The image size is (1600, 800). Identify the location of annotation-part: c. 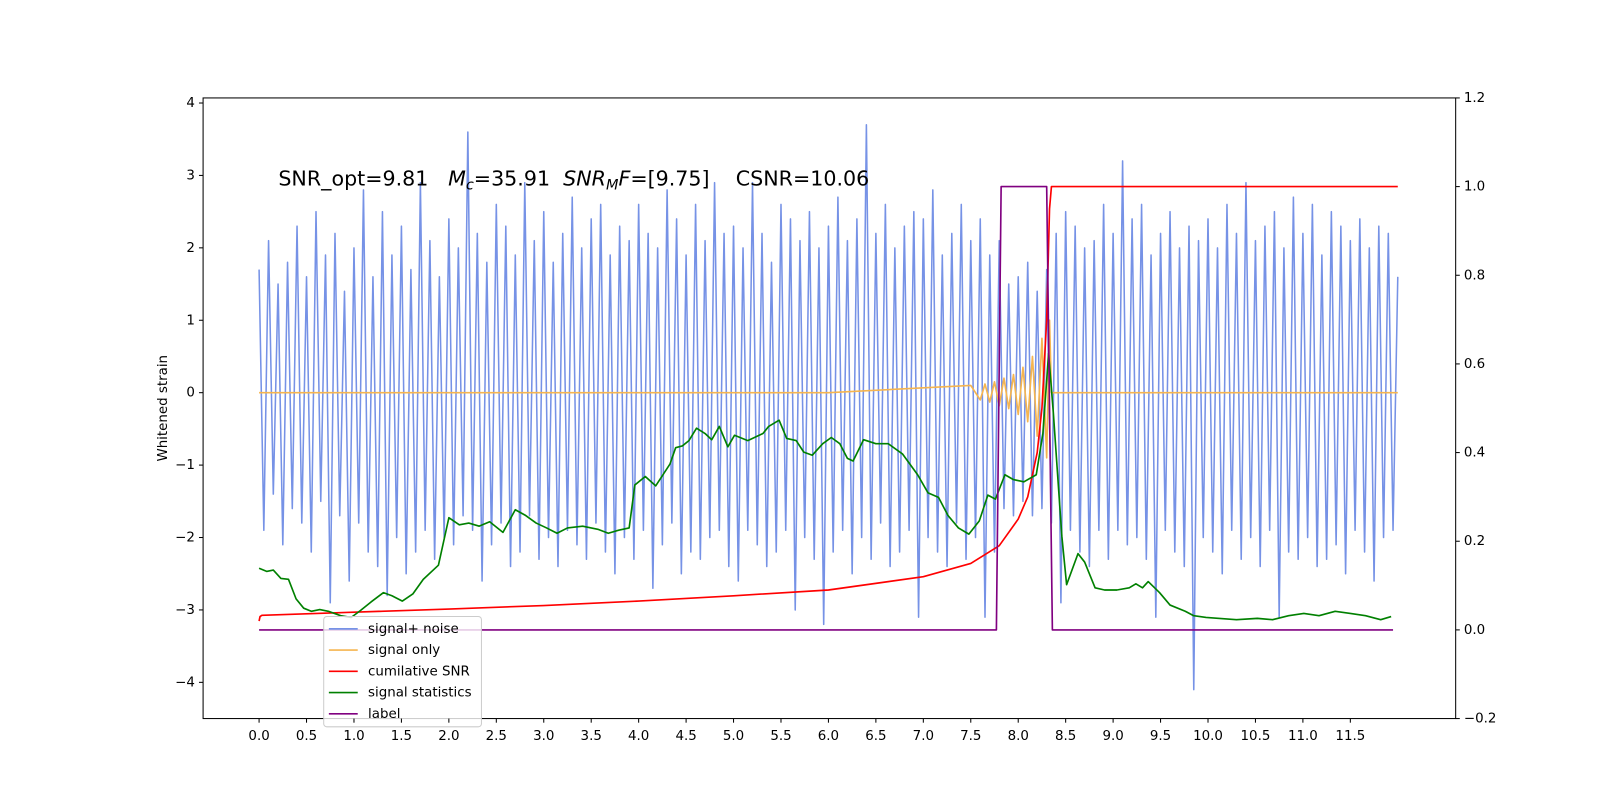
(470, 186).